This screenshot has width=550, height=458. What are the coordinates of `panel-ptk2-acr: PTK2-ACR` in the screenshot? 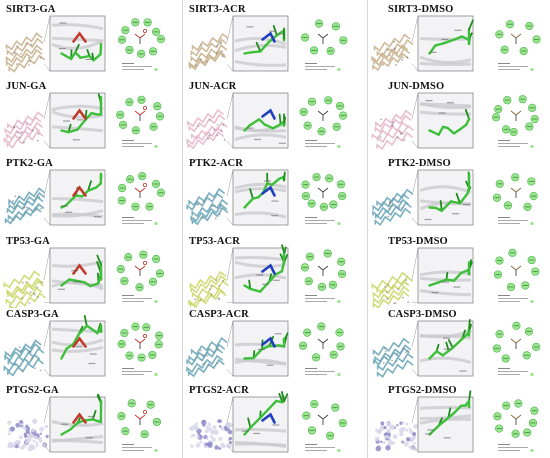 It's located at (274, 192).